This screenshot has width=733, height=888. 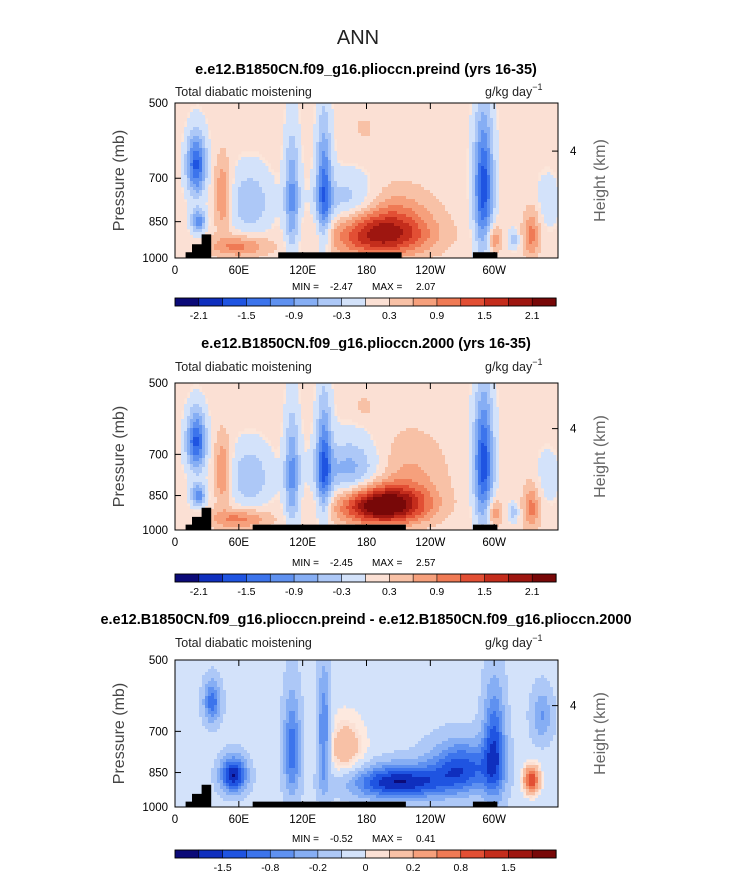 What do you see at coordinates (294, 316) in the screenshot?
I see `colorbar-tick-label: -0.9` at bounding box center [294, 316].